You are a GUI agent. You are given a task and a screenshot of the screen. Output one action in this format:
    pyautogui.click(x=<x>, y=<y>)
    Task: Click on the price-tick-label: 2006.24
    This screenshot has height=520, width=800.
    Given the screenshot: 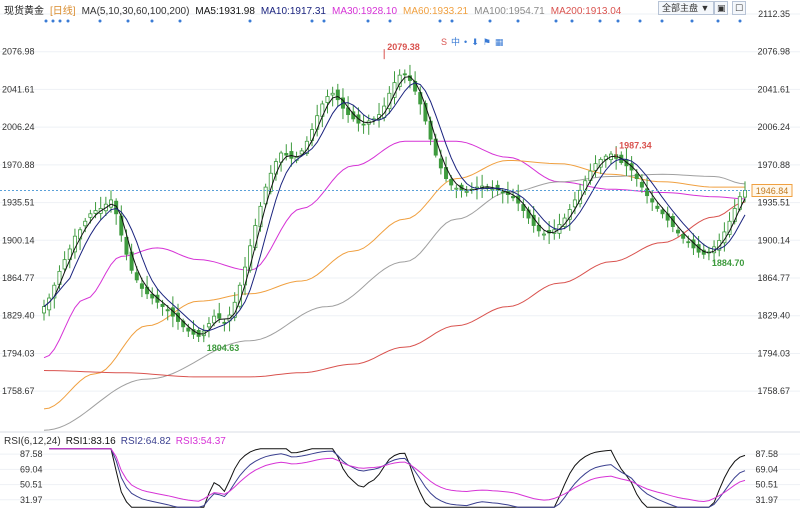 What is the action you would take?
    pyautogui.click(x=773, y=127)
    